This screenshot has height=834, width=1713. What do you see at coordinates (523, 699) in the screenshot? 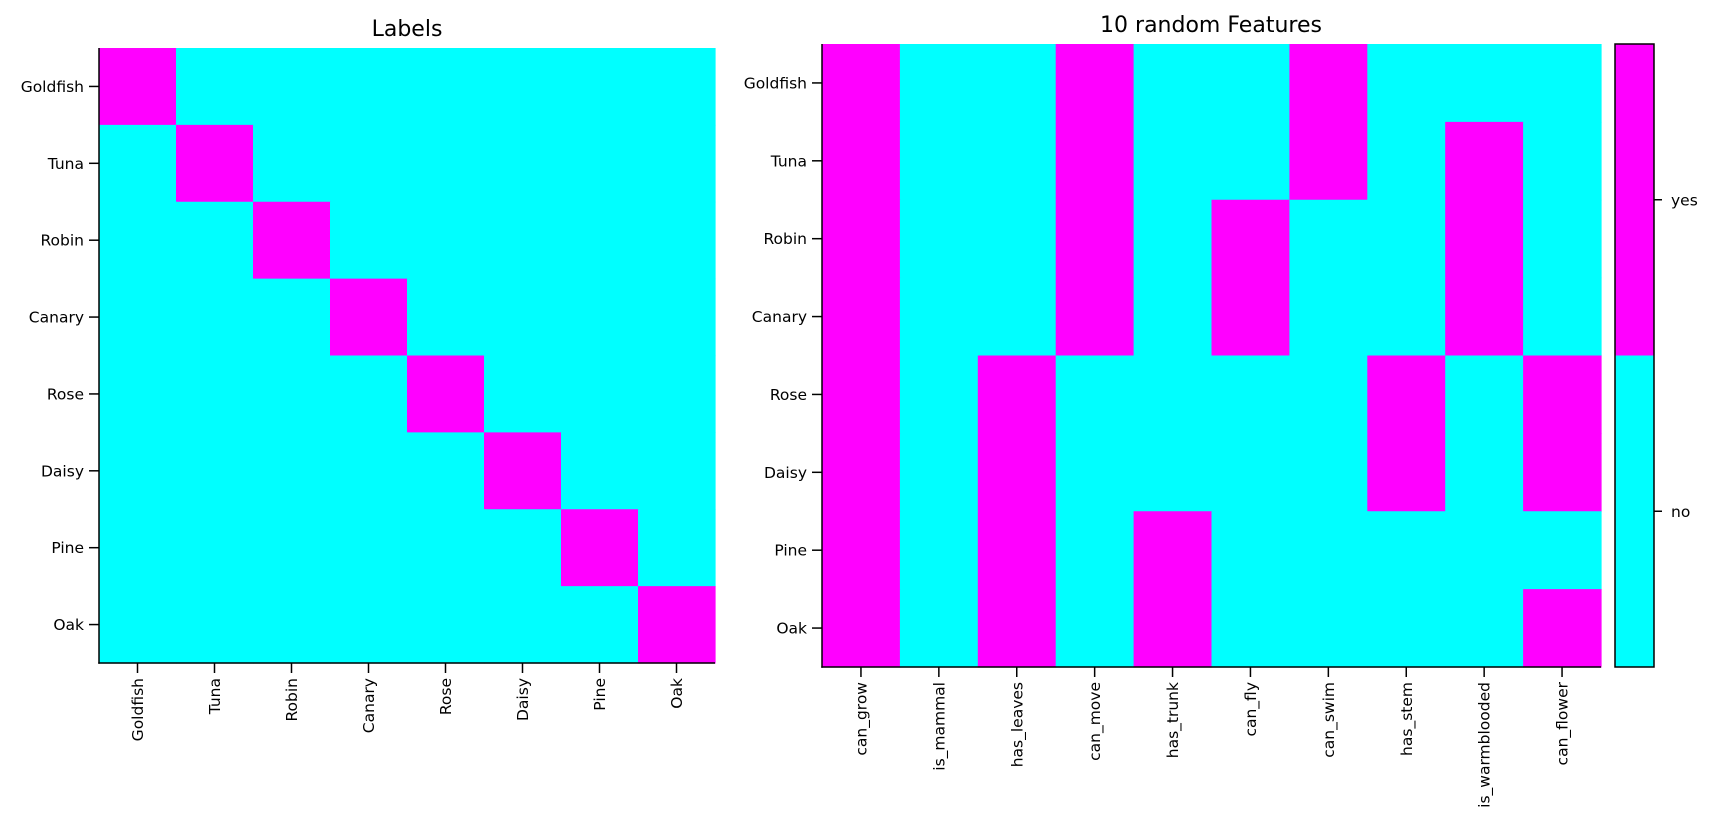
I see `x-tick-label: Daisy` at bounding box center [523, 699].